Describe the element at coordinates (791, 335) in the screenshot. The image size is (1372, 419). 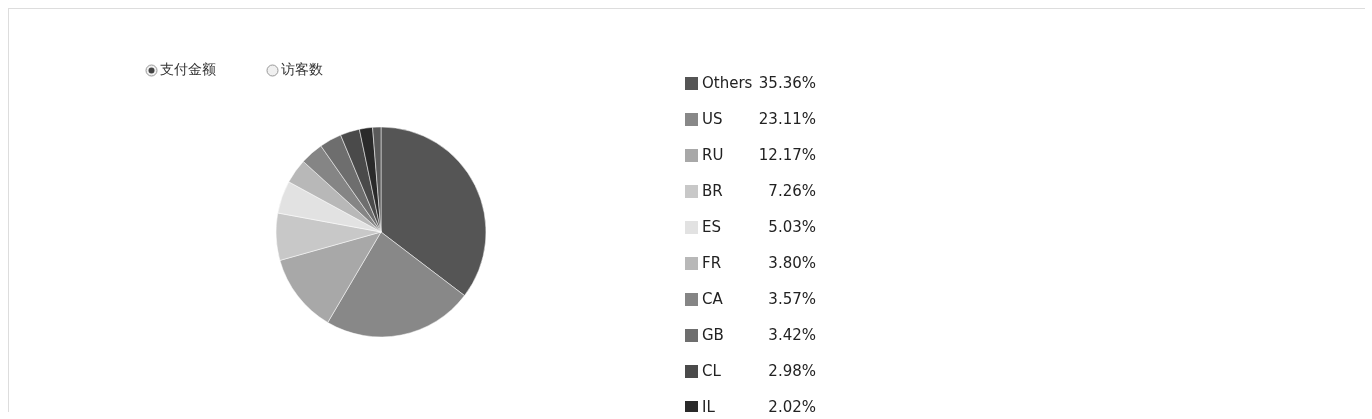
I see `data-label: 3.42%` at that location.